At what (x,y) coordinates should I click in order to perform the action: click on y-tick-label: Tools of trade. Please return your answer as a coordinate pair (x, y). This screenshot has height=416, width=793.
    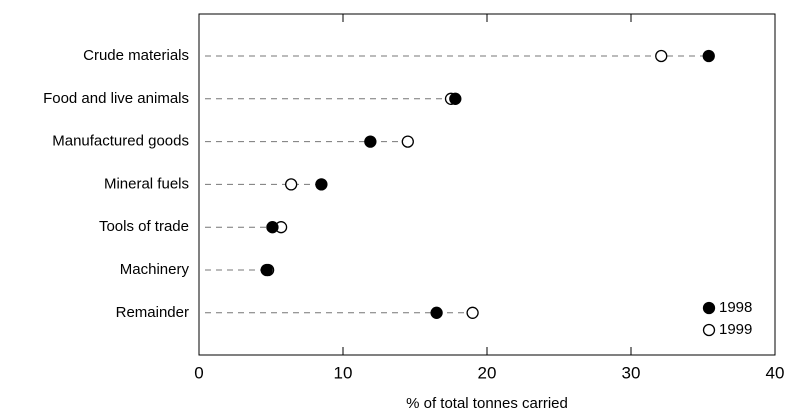
    Looking at the image, I should click on (144, 226).